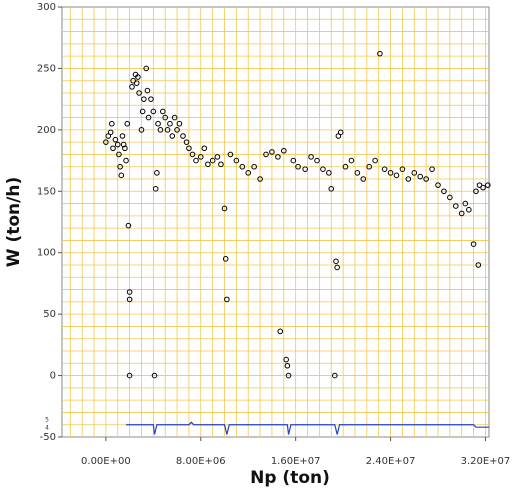  Describe the element at coordinates (201, 461) in the screenshot. I see `x-tick-label: 8.00E+06` at that location.